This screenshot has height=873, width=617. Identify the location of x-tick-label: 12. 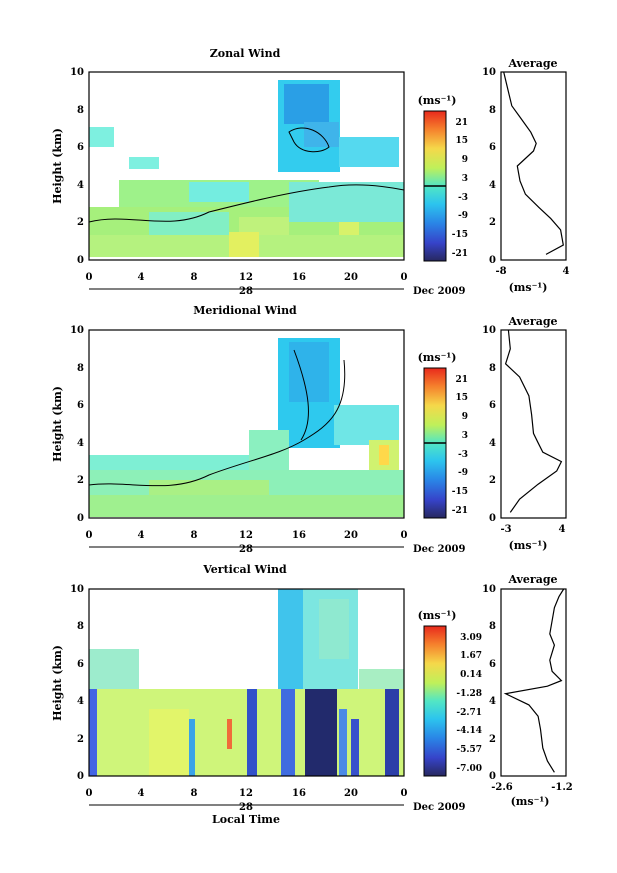
(246, 793).